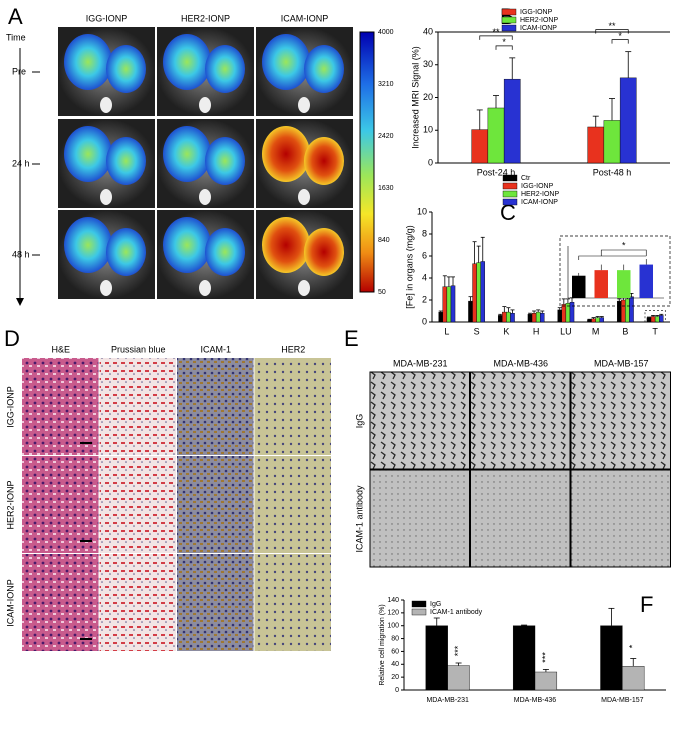  I want to click on colorbar-tick-label: 1630, so click(386, 188).